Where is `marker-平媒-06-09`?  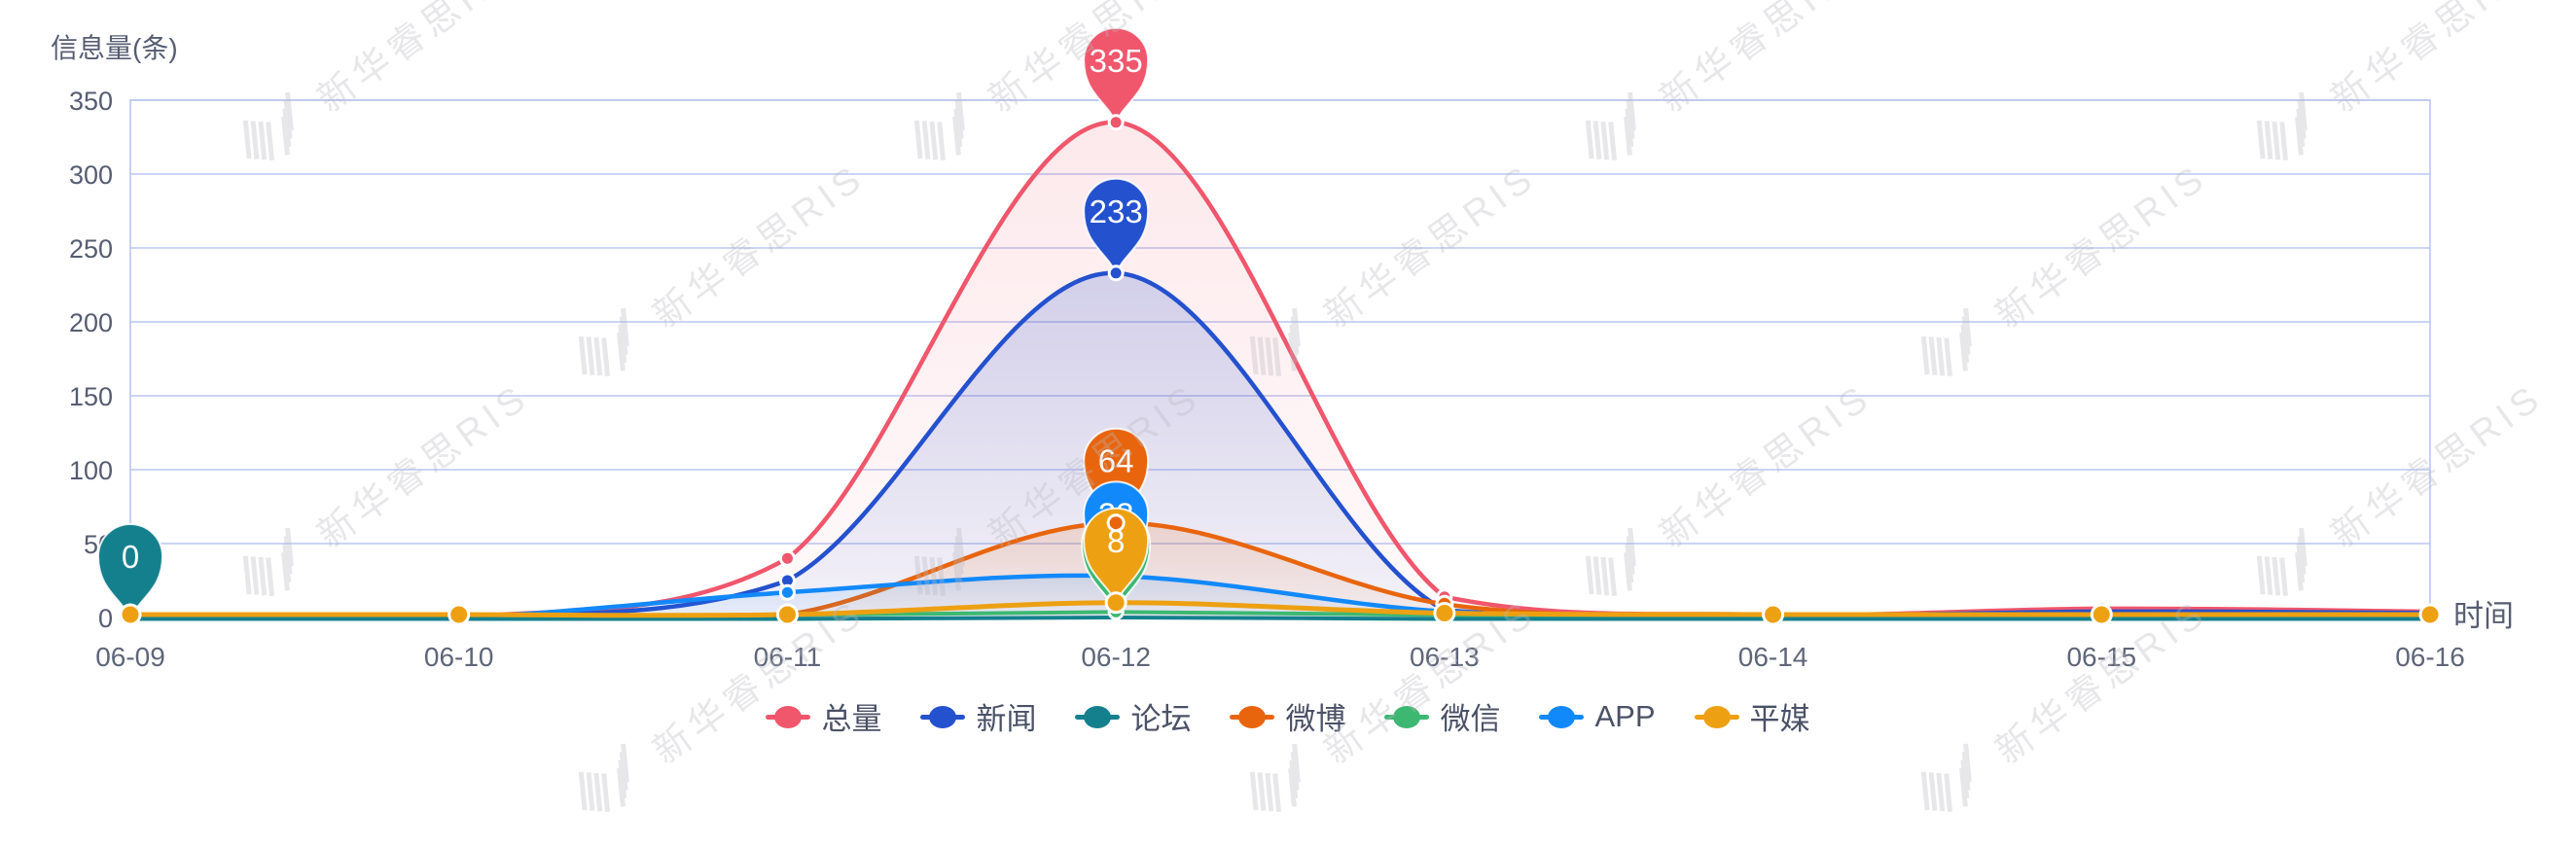
marker-平媒-06-09 is located at coordinates (130, 614).